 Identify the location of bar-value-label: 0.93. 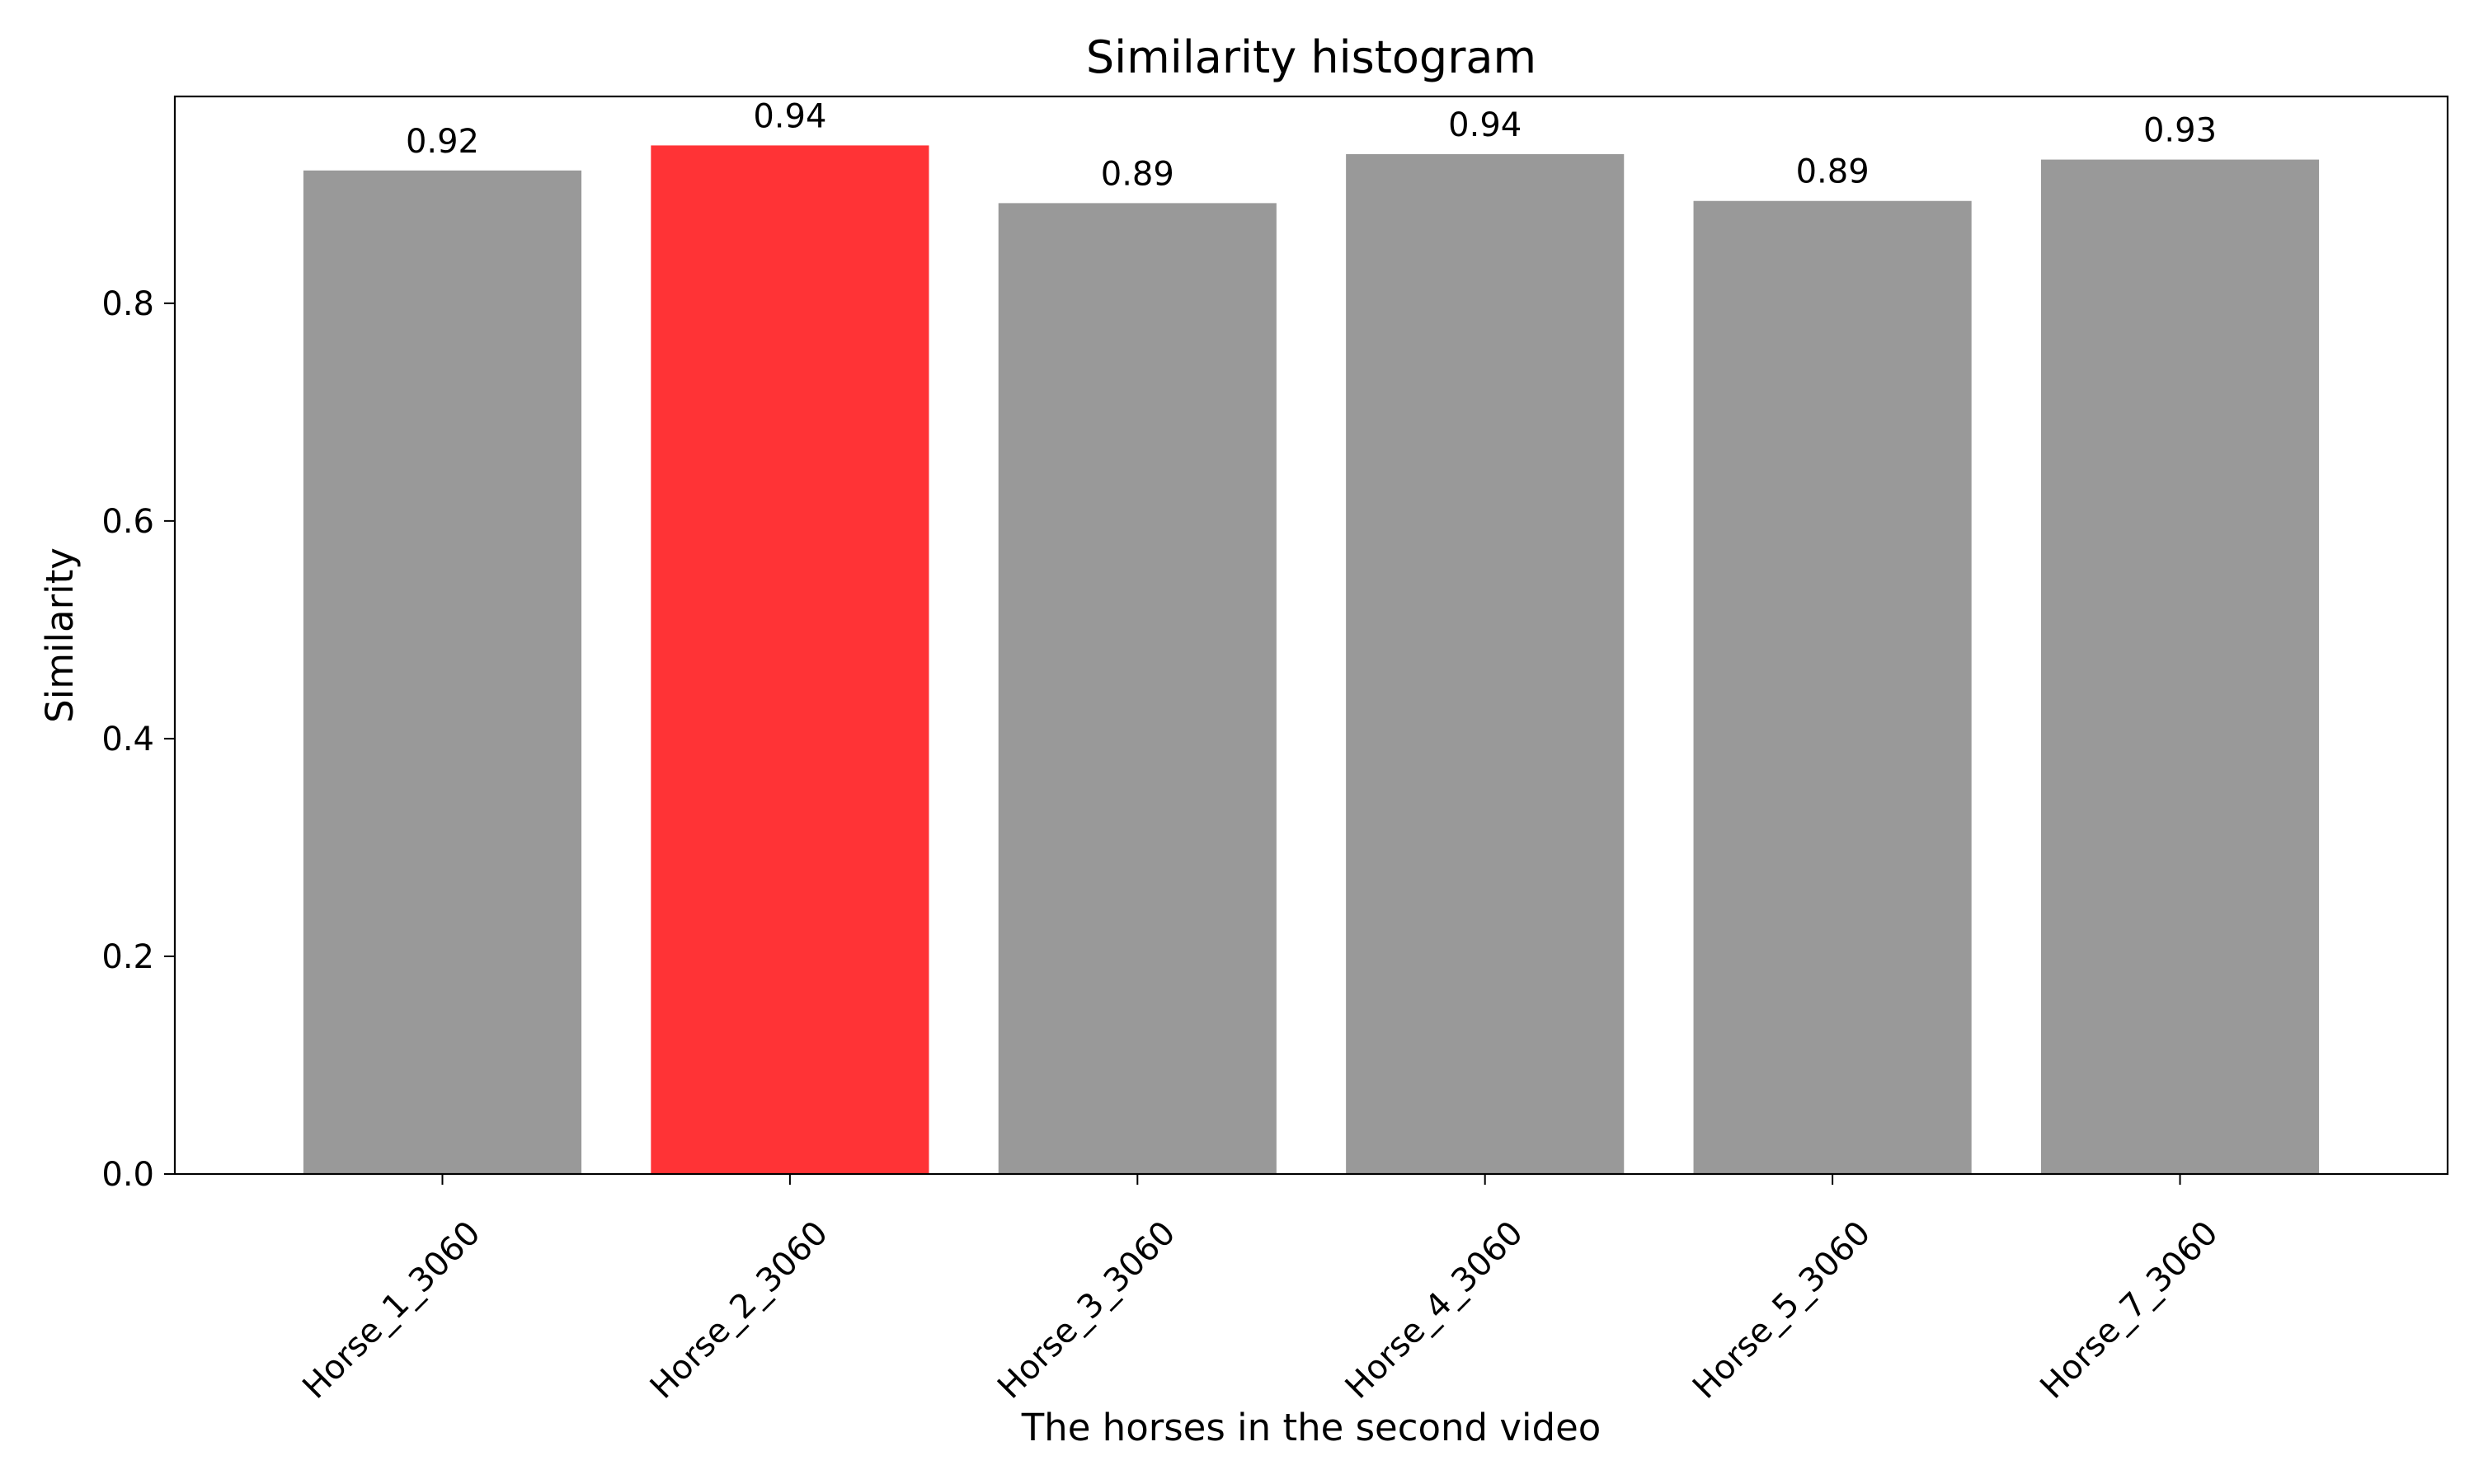
(2180, 131).